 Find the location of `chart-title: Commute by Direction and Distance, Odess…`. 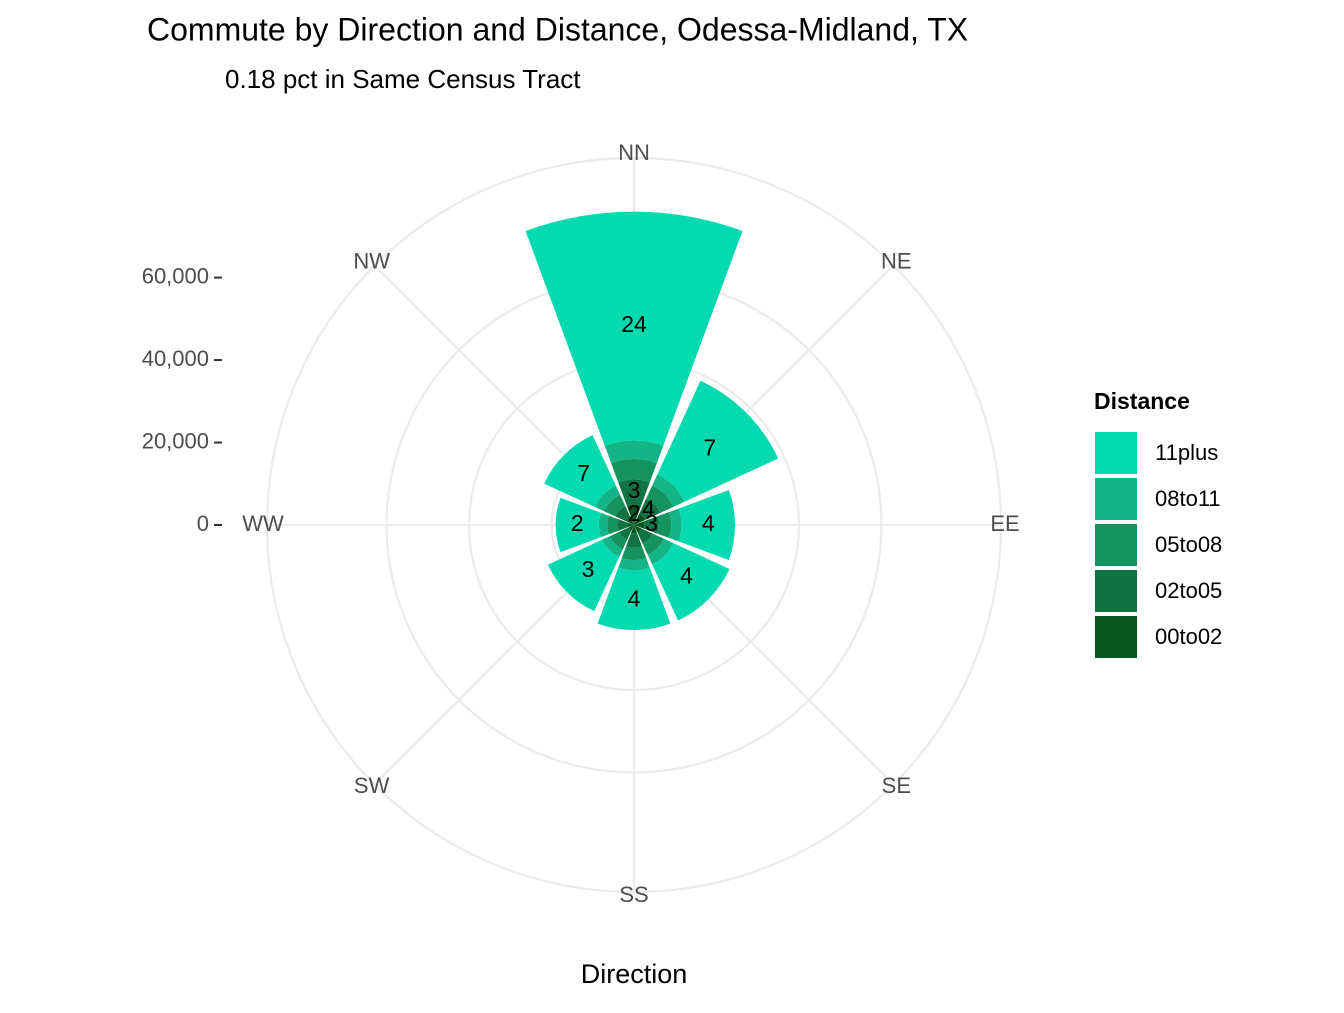

chart-title: Commute by Direction and Distance, Odess… is located at coordinates (557, 29).